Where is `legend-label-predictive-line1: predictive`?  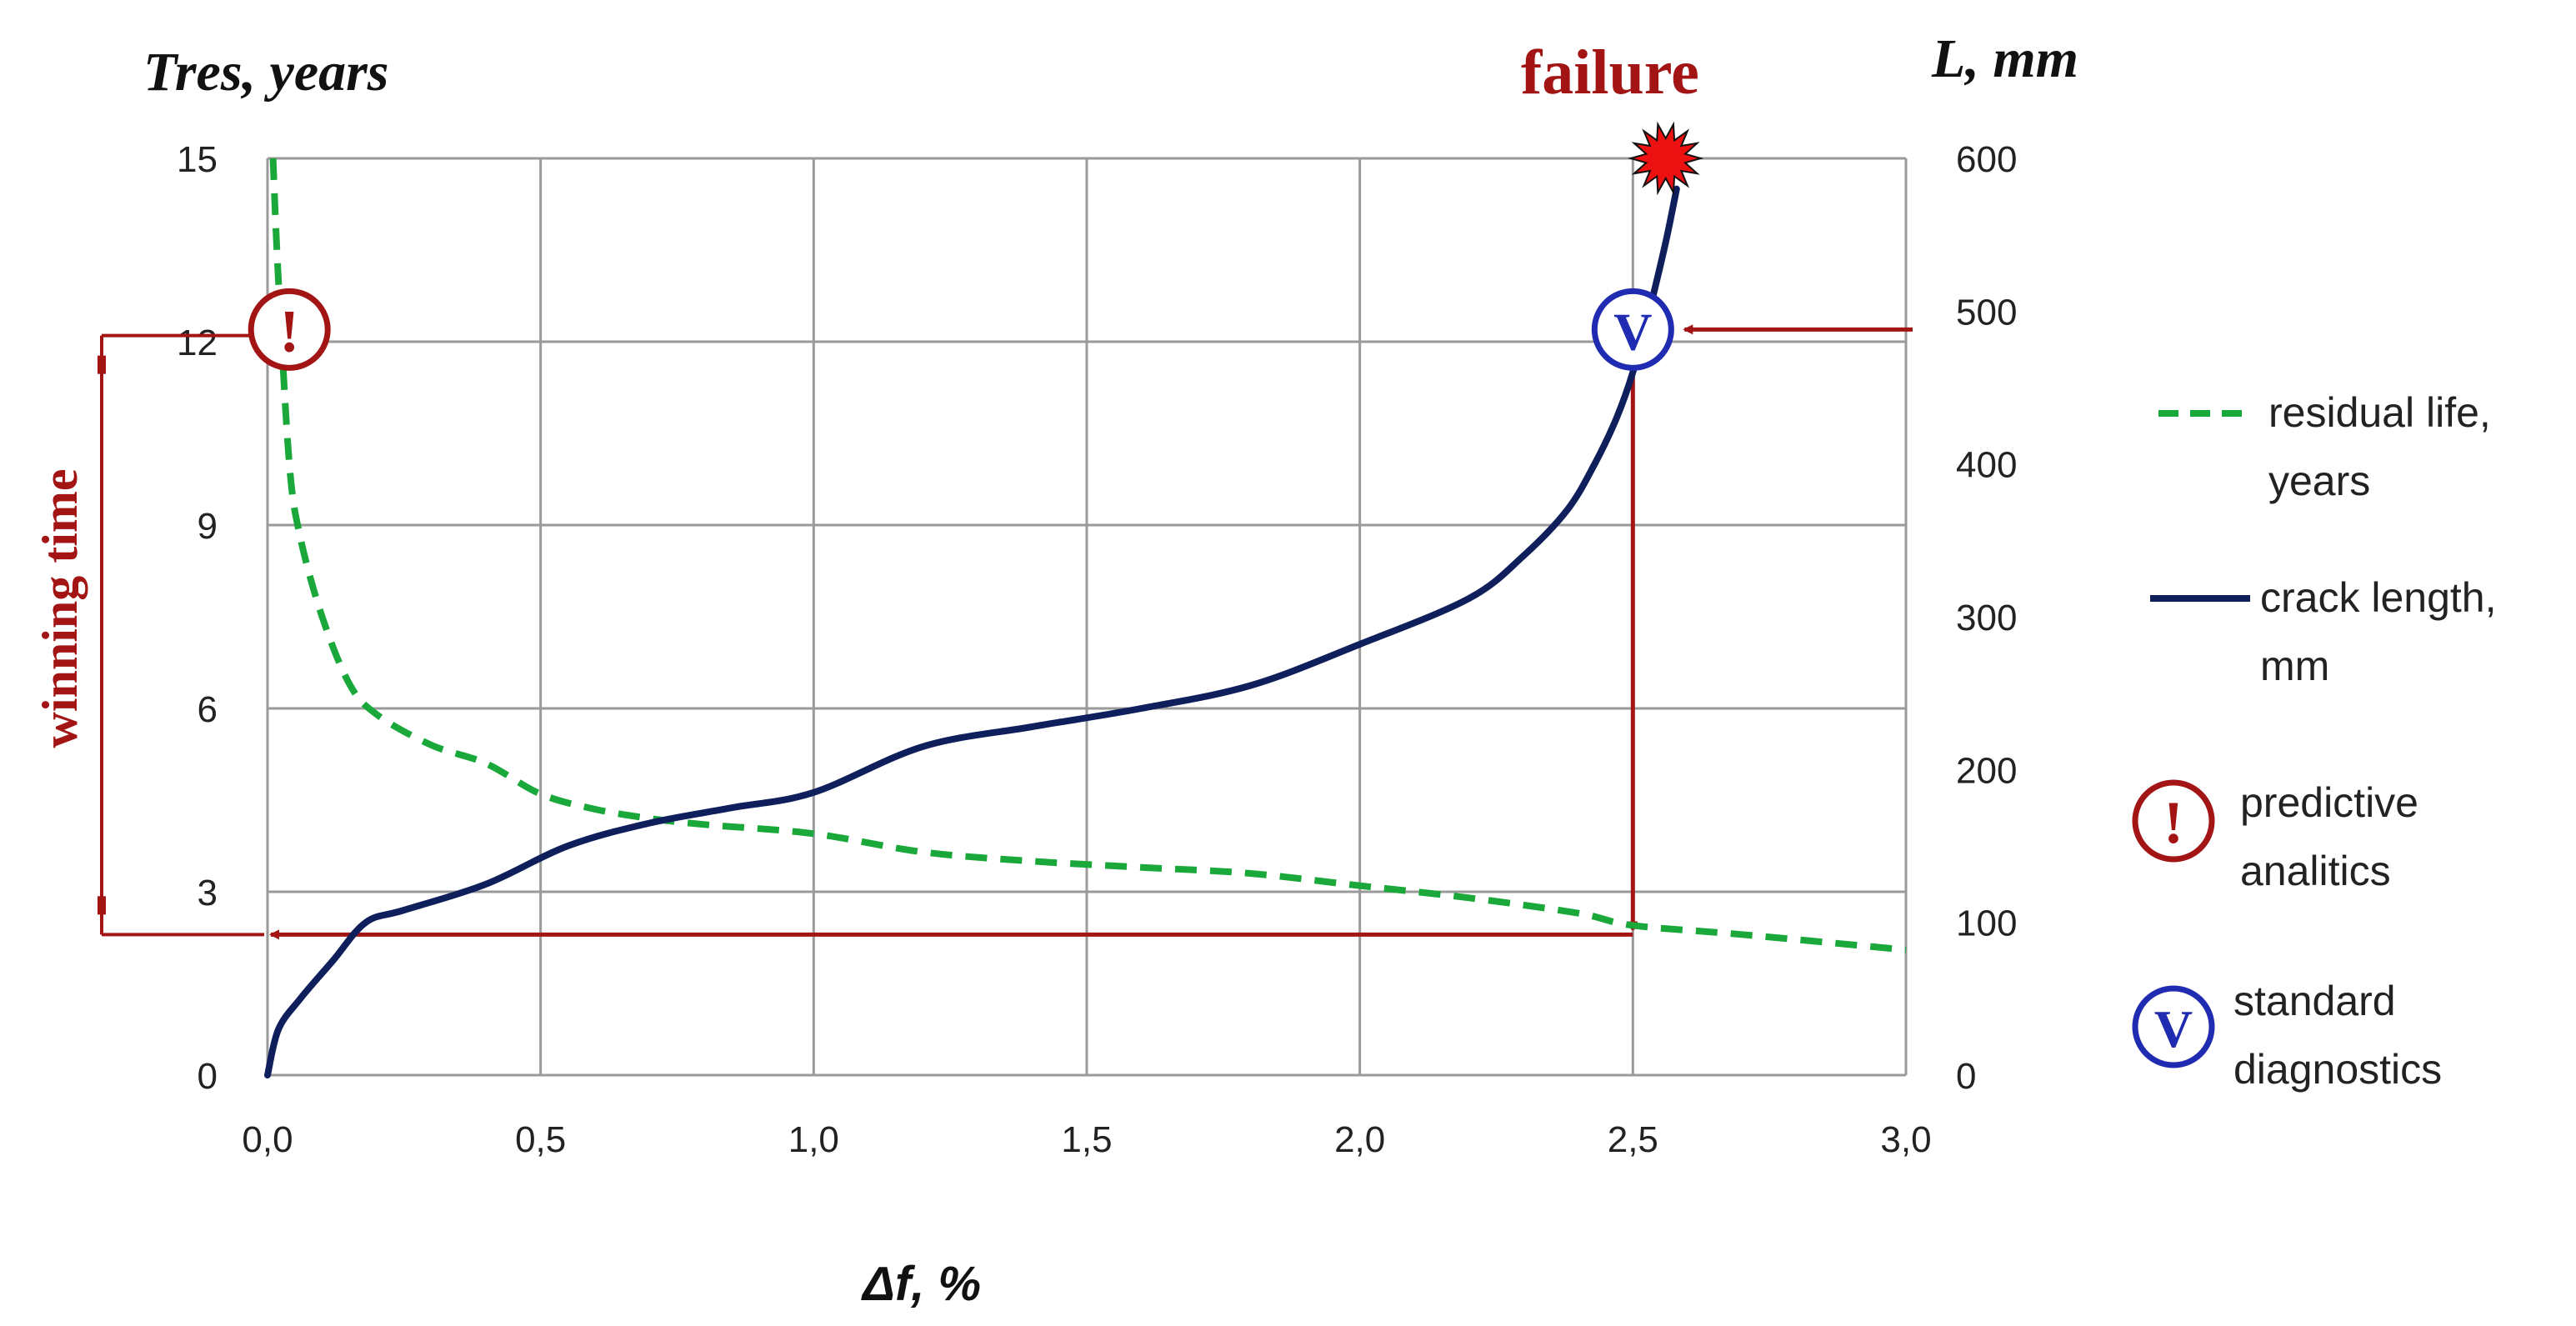 legend-label-predictive-line1: predictive is located at coordinates (2329, 802).